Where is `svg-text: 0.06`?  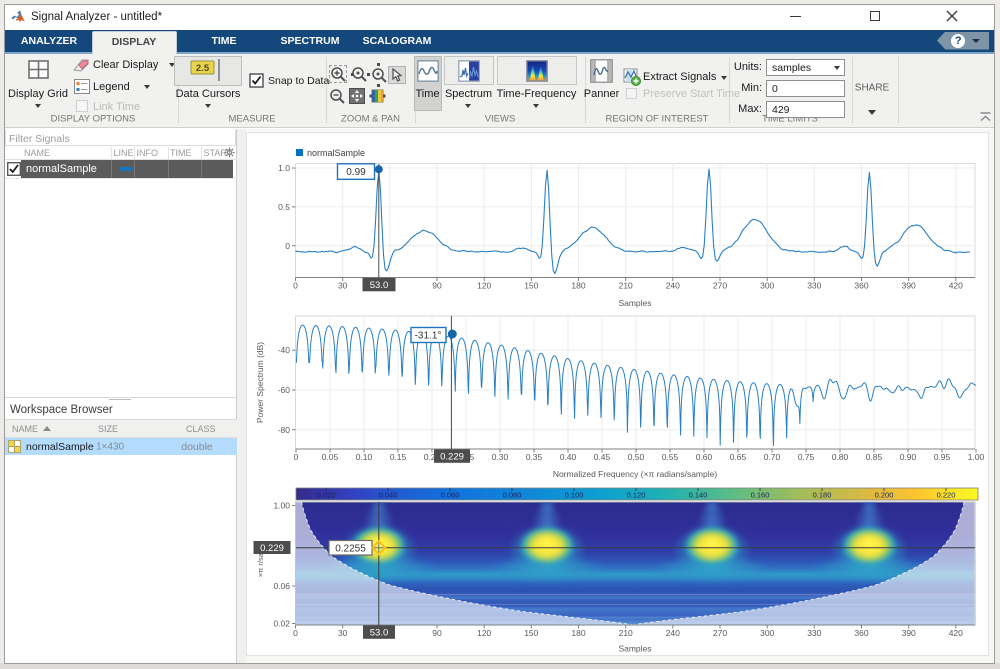 svg-text: 0.06 is located at coordinates (281, 586).